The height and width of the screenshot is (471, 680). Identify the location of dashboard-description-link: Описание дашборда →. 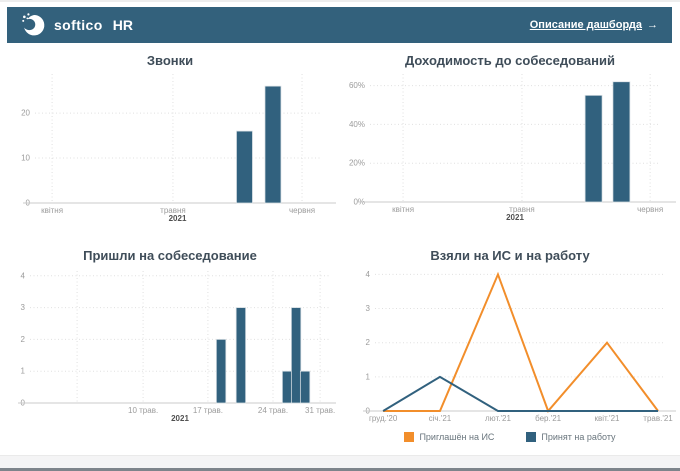
(594, 25).